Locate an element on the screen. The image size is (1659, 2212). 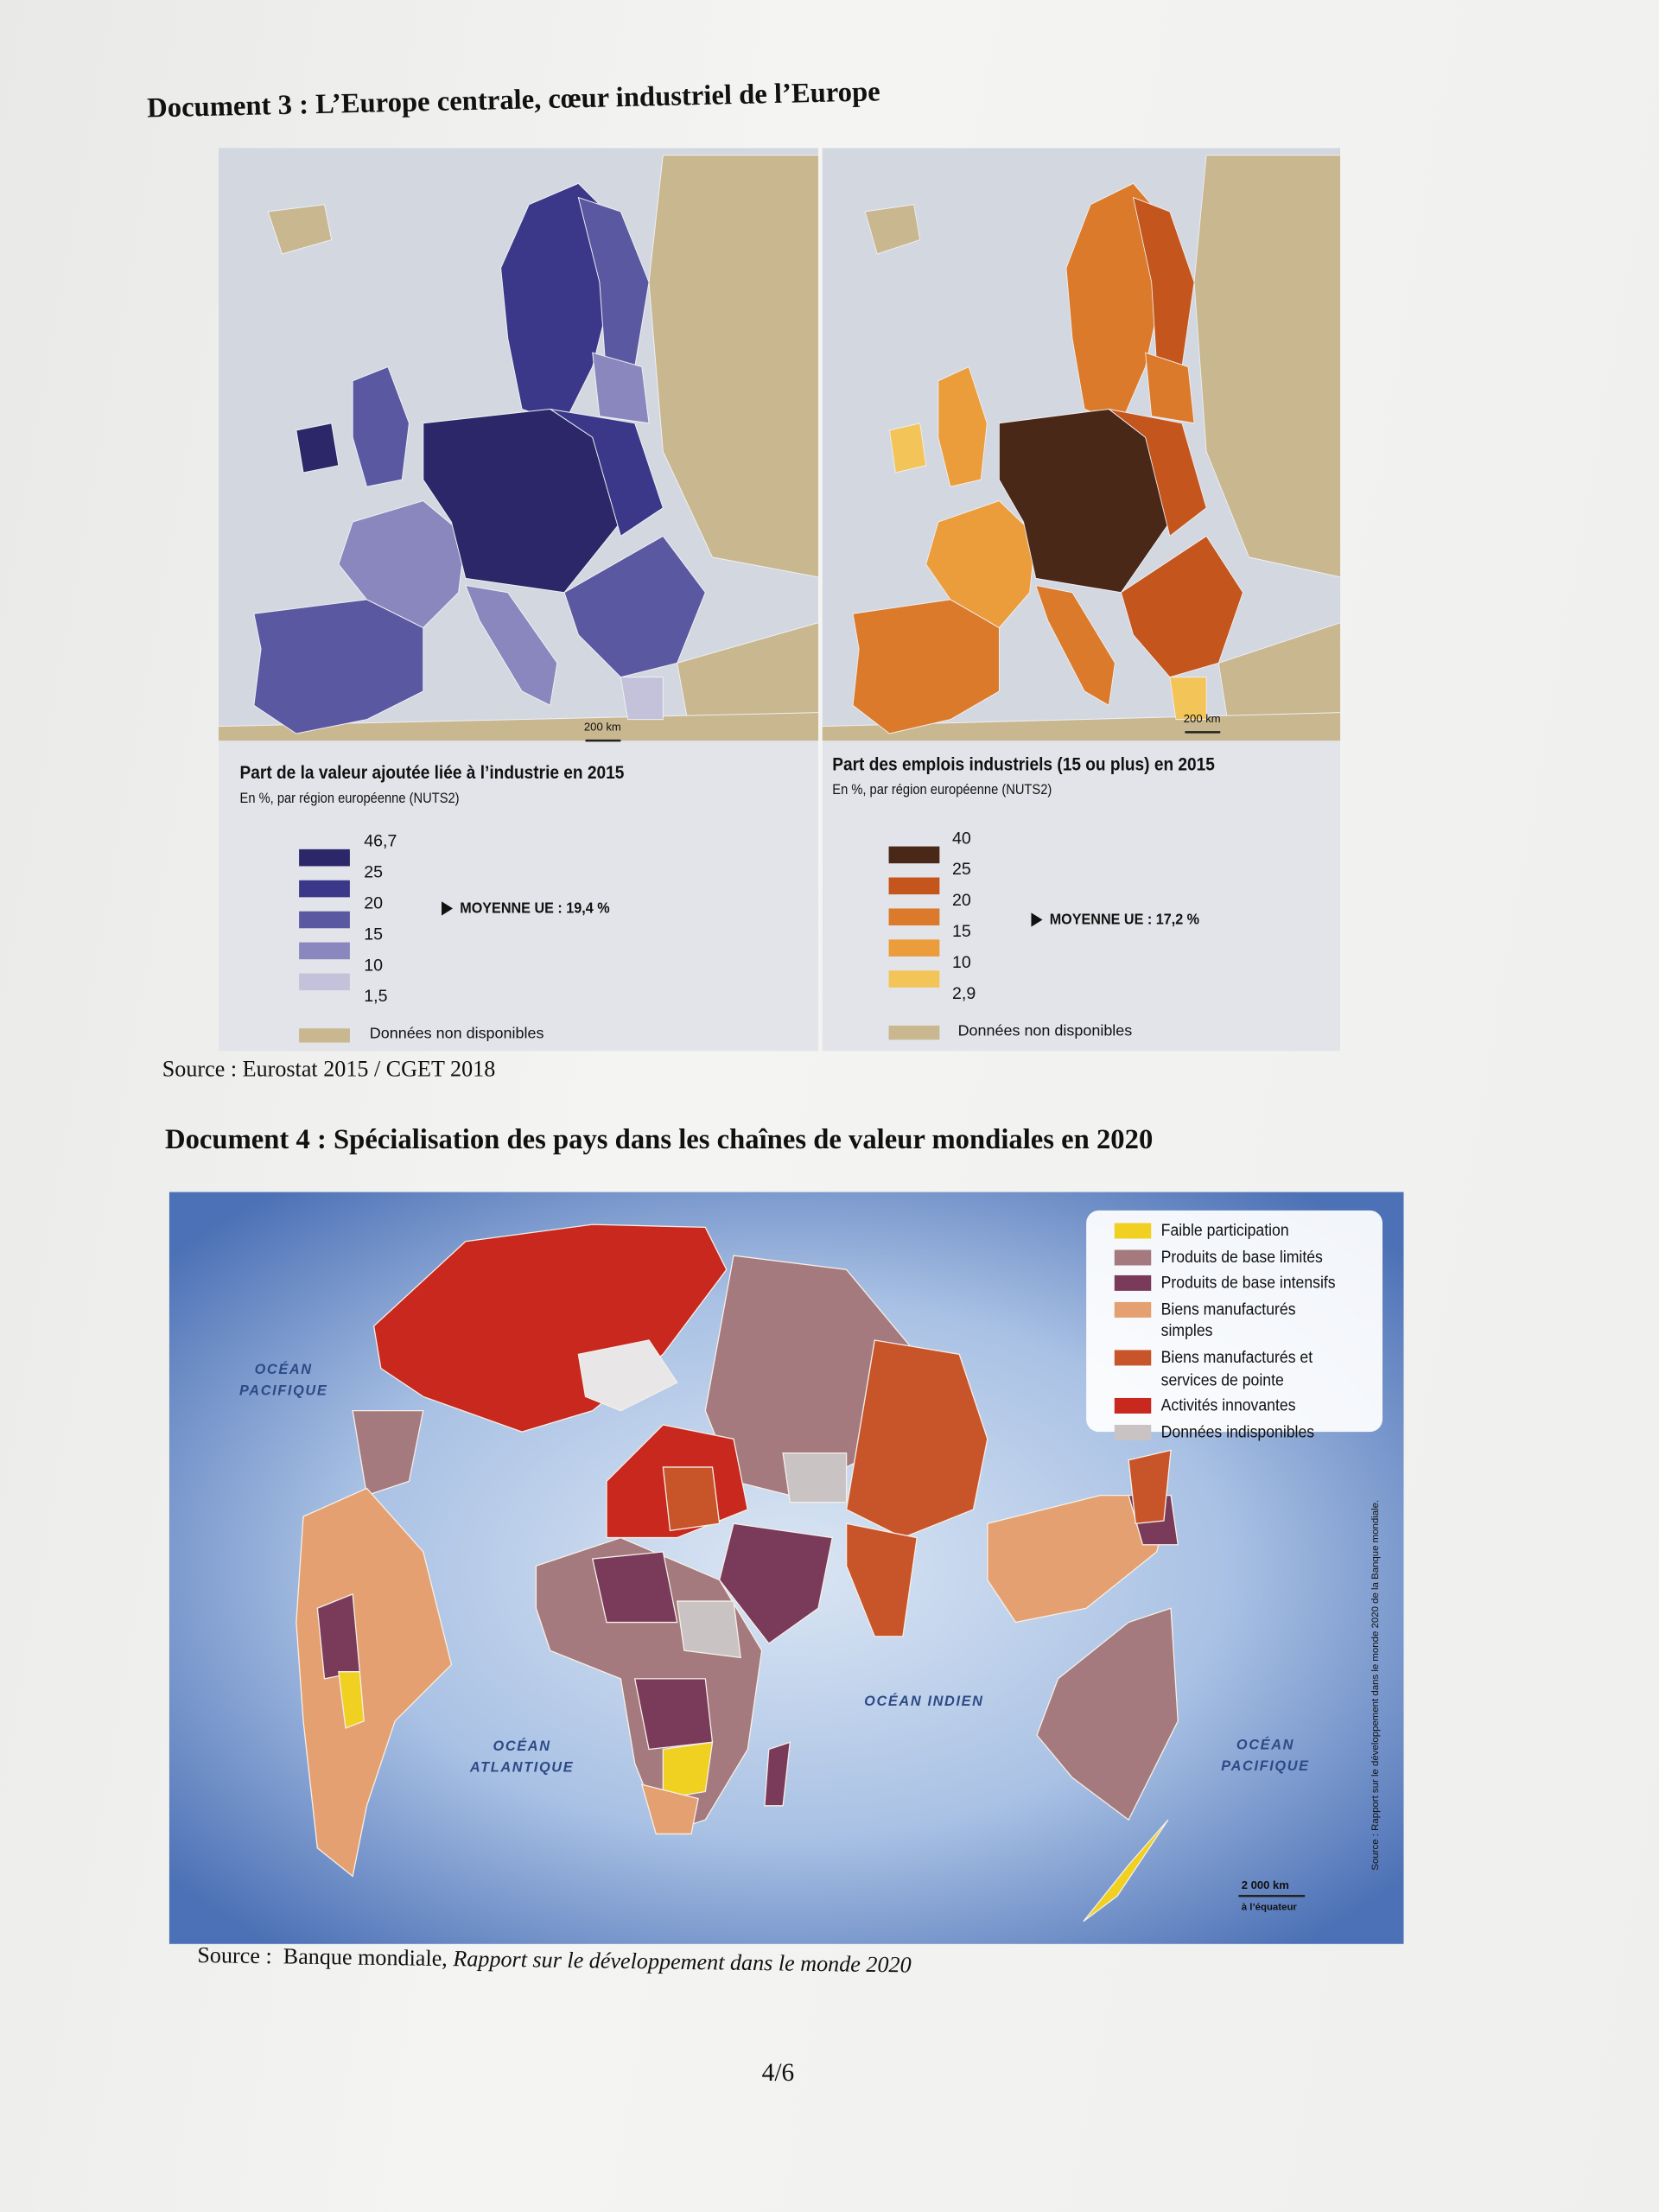
page-number: 4/6 is located at coordinates (778, 2072).